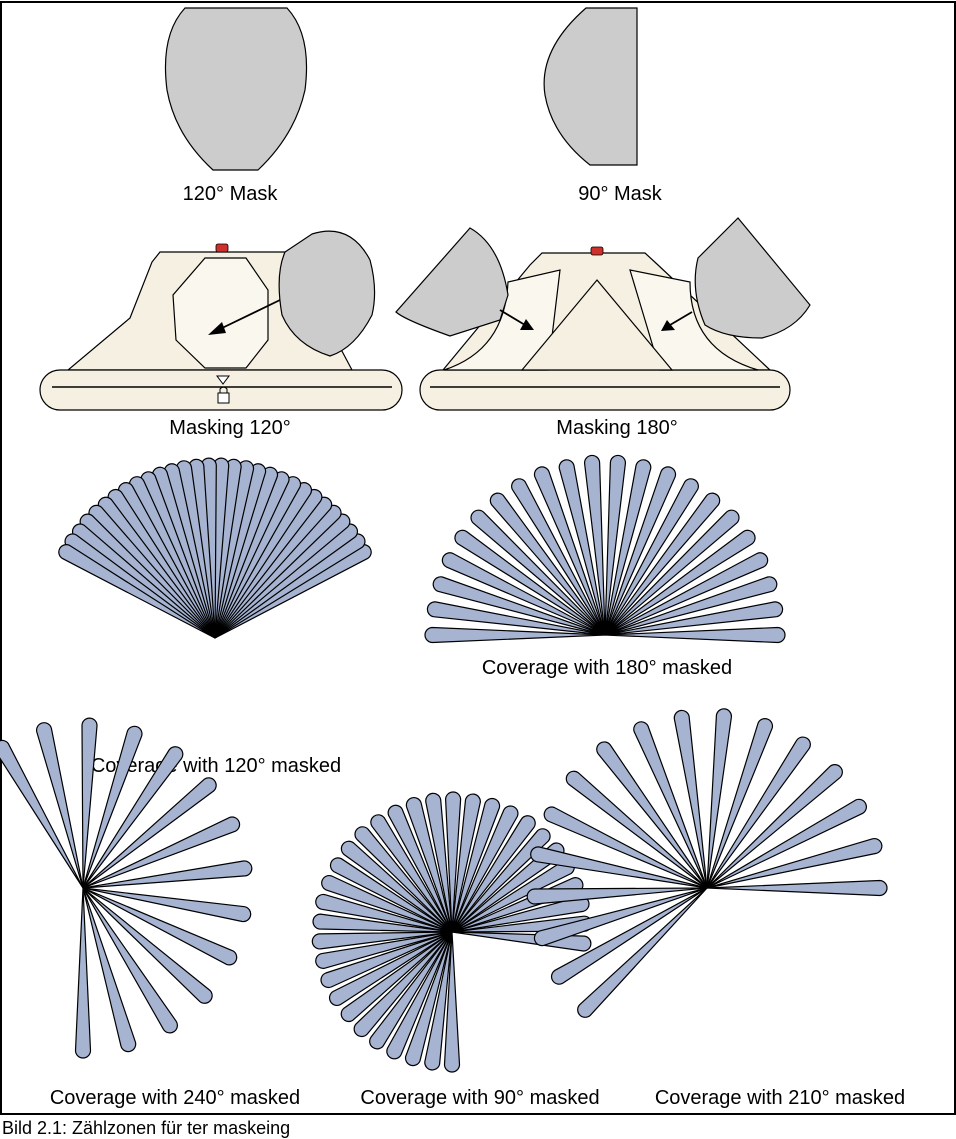  Describe the element at coordinates (137, 591) in the screenshot. I see `coverage-120-beam` at that location.